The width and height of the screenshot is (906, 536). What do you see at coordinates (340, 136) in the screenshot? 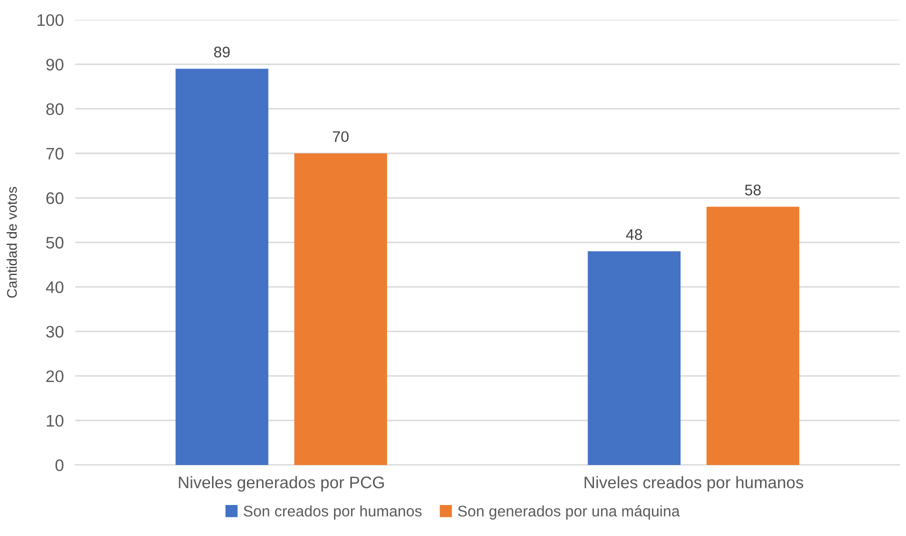
I see `data-label: 70` at bounding box center [340, 136].